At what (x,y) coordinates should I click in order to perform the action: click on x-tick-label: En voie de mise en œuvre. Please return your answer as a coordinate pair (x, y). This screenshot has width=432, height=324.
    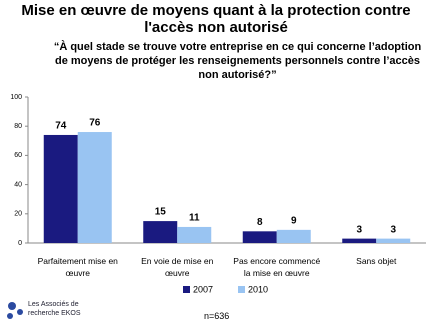
    Looking at the image, I should click on (177, 267).